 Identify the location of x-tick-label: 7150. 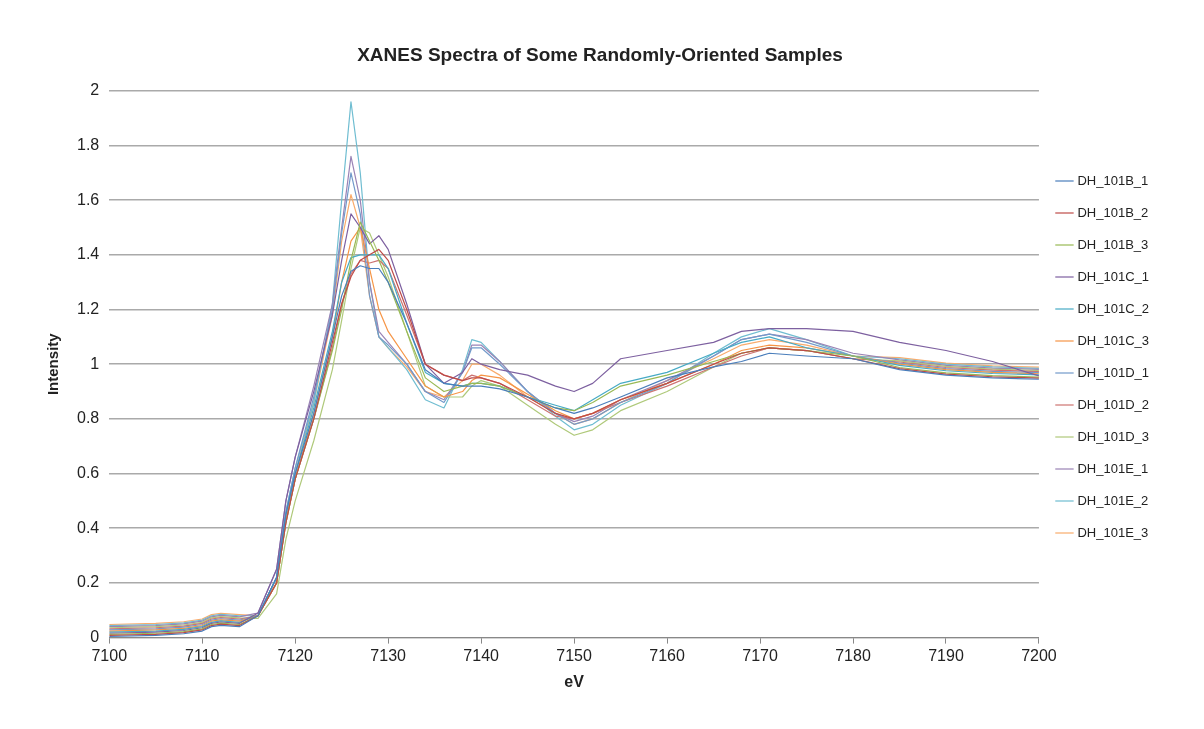
(574, 655).